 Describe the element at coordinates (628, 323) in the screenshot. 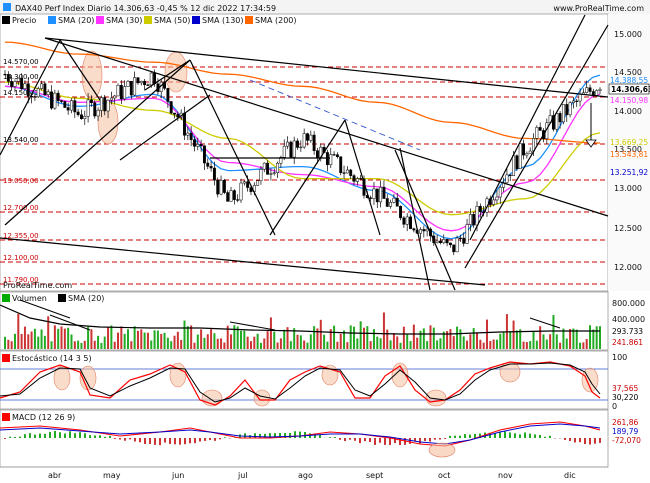

I see `volume-axis: 800.000 400.000 293.733 241.861` at that location.